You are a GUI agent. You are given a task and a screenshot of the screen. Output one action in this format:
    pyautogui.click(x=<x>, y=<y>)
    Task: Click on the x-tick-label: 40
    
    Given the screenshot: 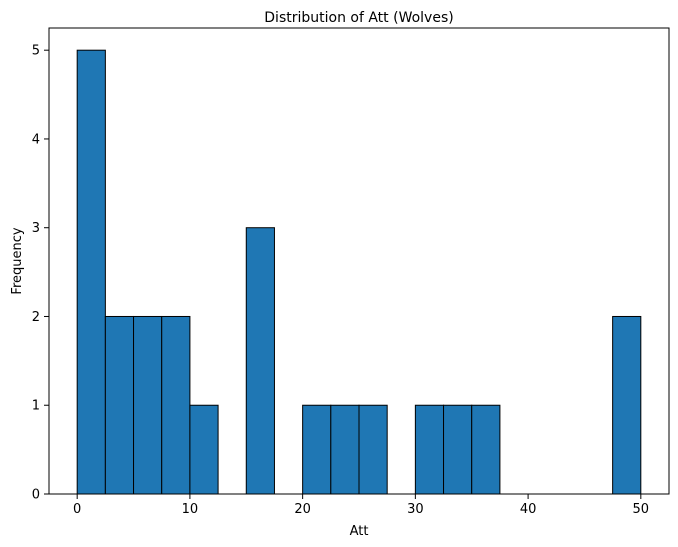 What is the action you would take?
    pyautogui.click(x=528, y=509)
    